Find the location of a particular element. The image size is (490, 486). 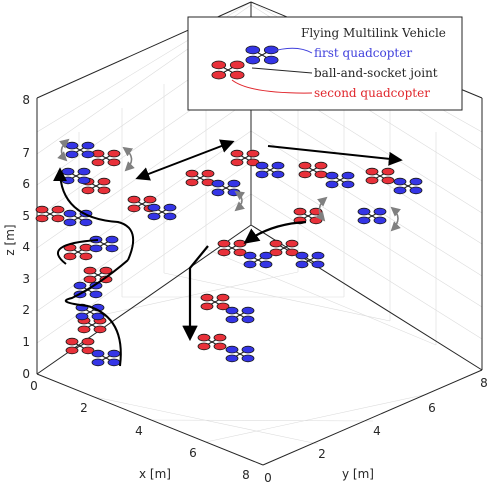

z-tick-7: 7 is located at coordinates (26, 153).